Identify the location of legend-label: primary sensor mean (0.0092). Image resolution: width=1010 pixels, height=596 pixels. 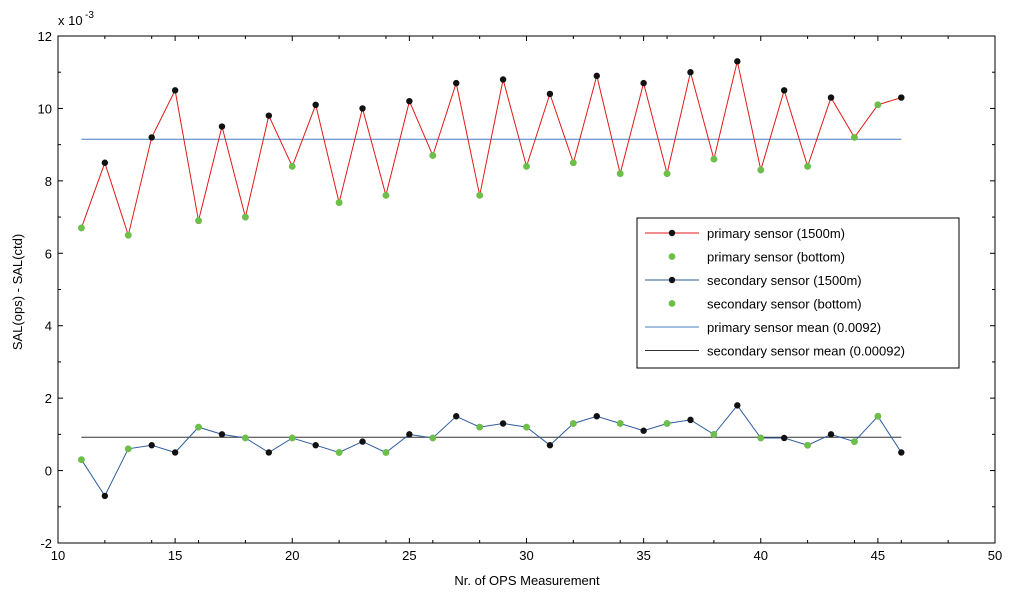
(794, 327).